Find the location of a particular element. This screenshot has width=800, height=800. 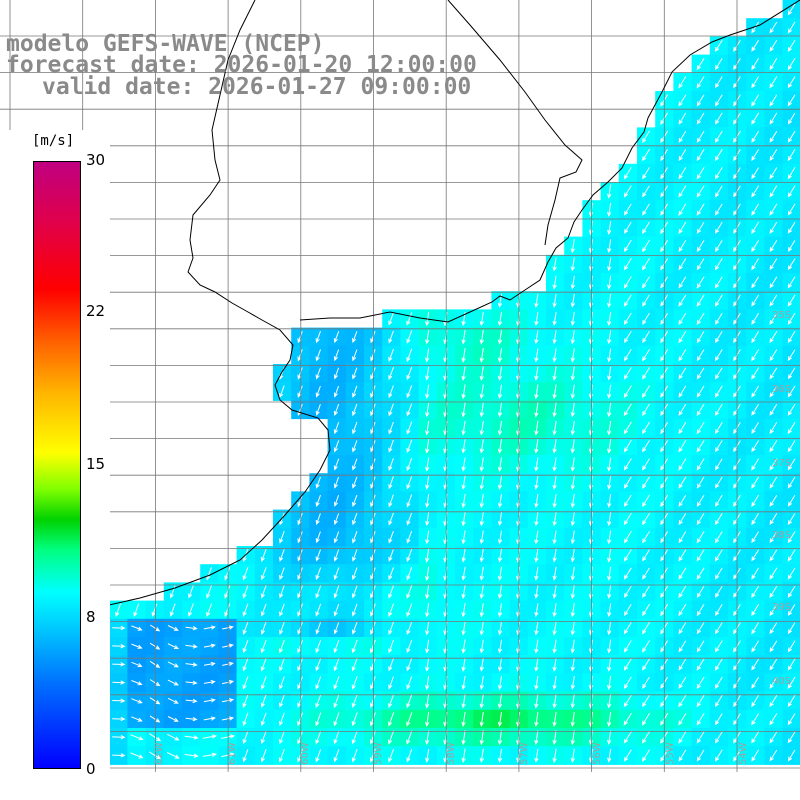

longitude-label: 59W is located at coordinates (378, 753).